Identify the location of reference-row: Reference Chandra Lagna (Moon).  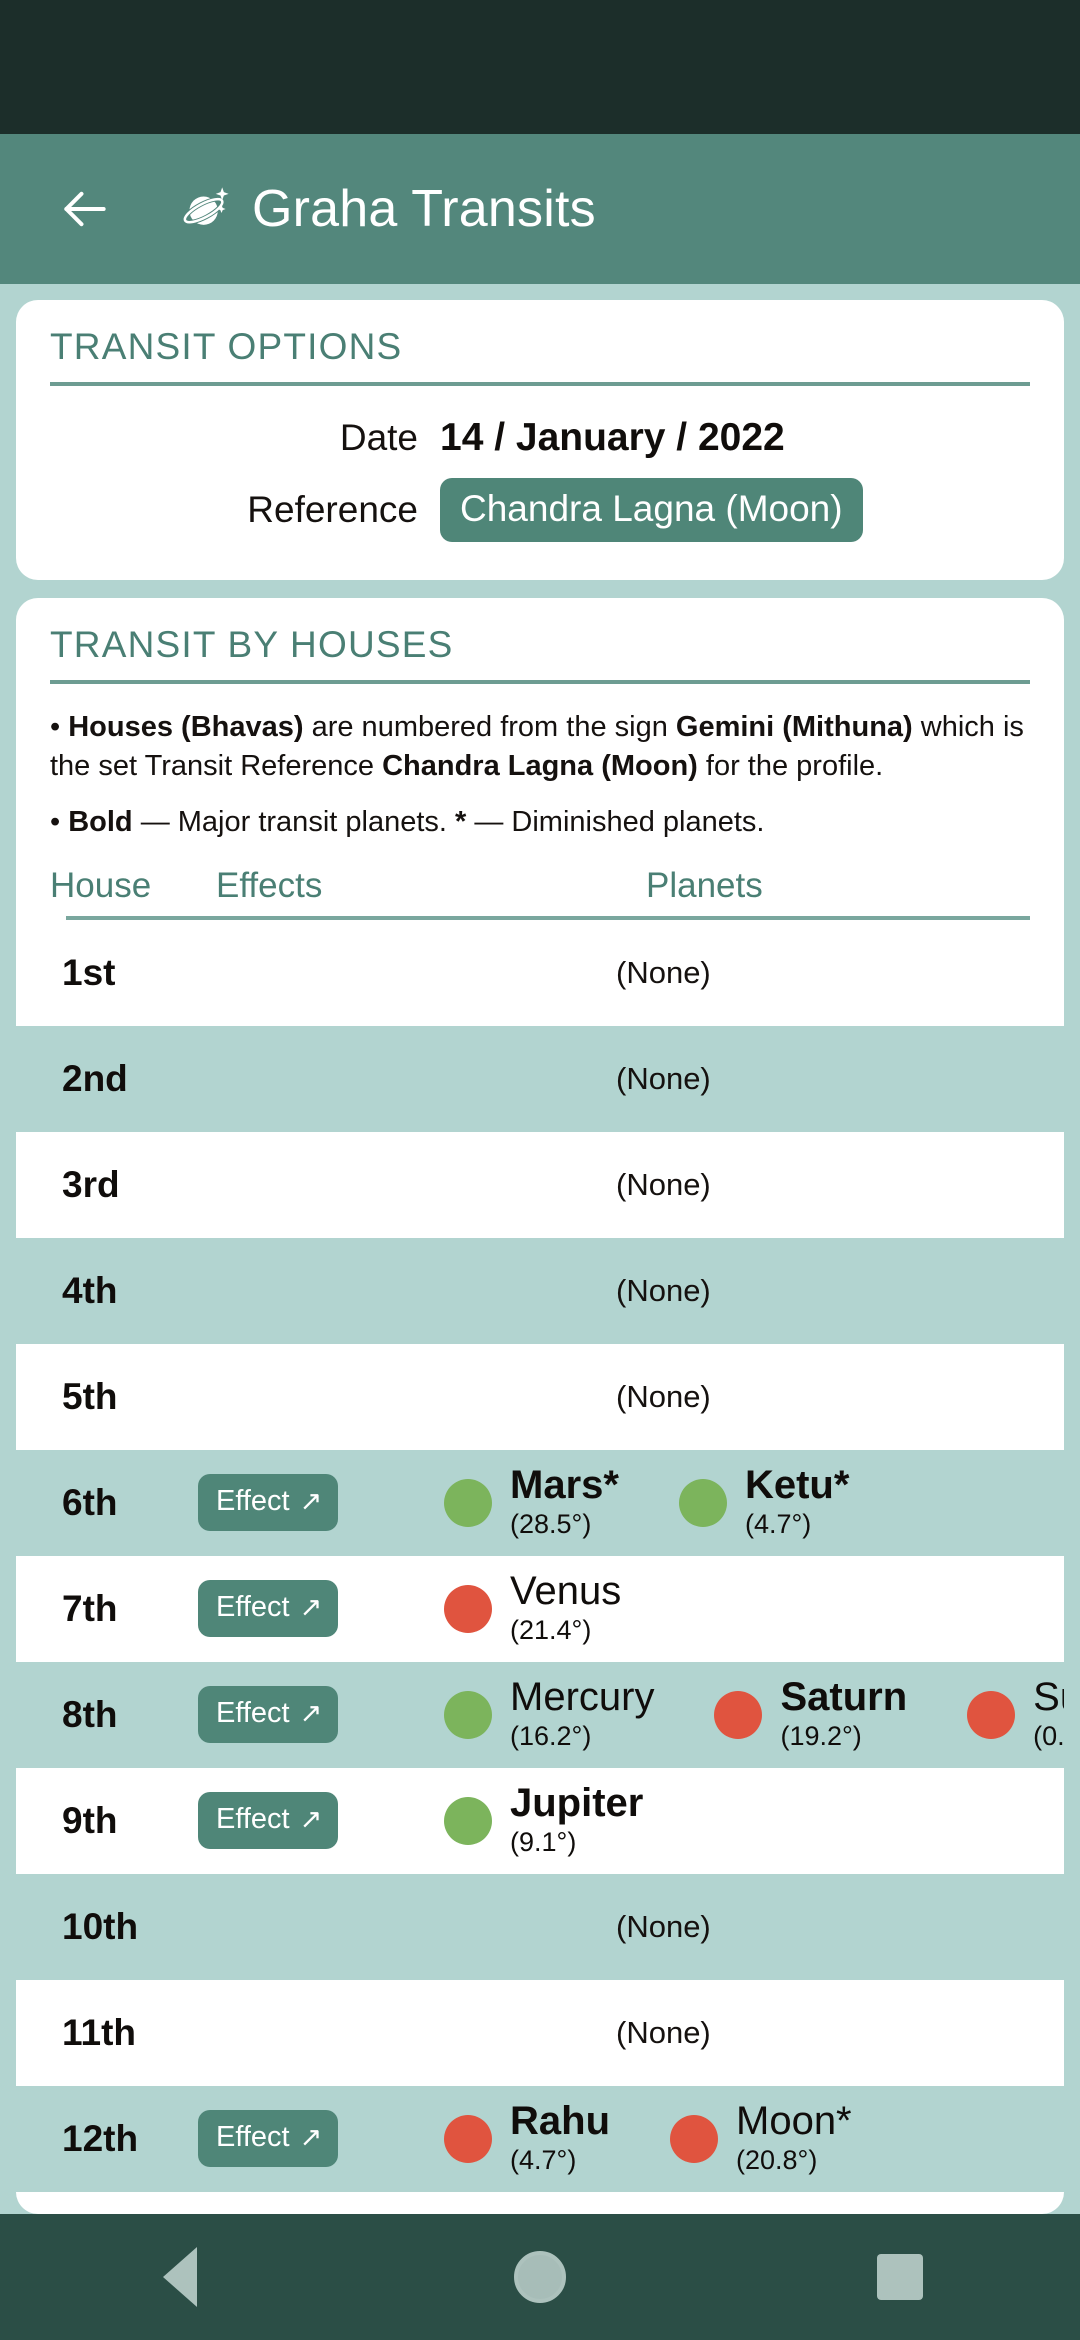
(540, 510).